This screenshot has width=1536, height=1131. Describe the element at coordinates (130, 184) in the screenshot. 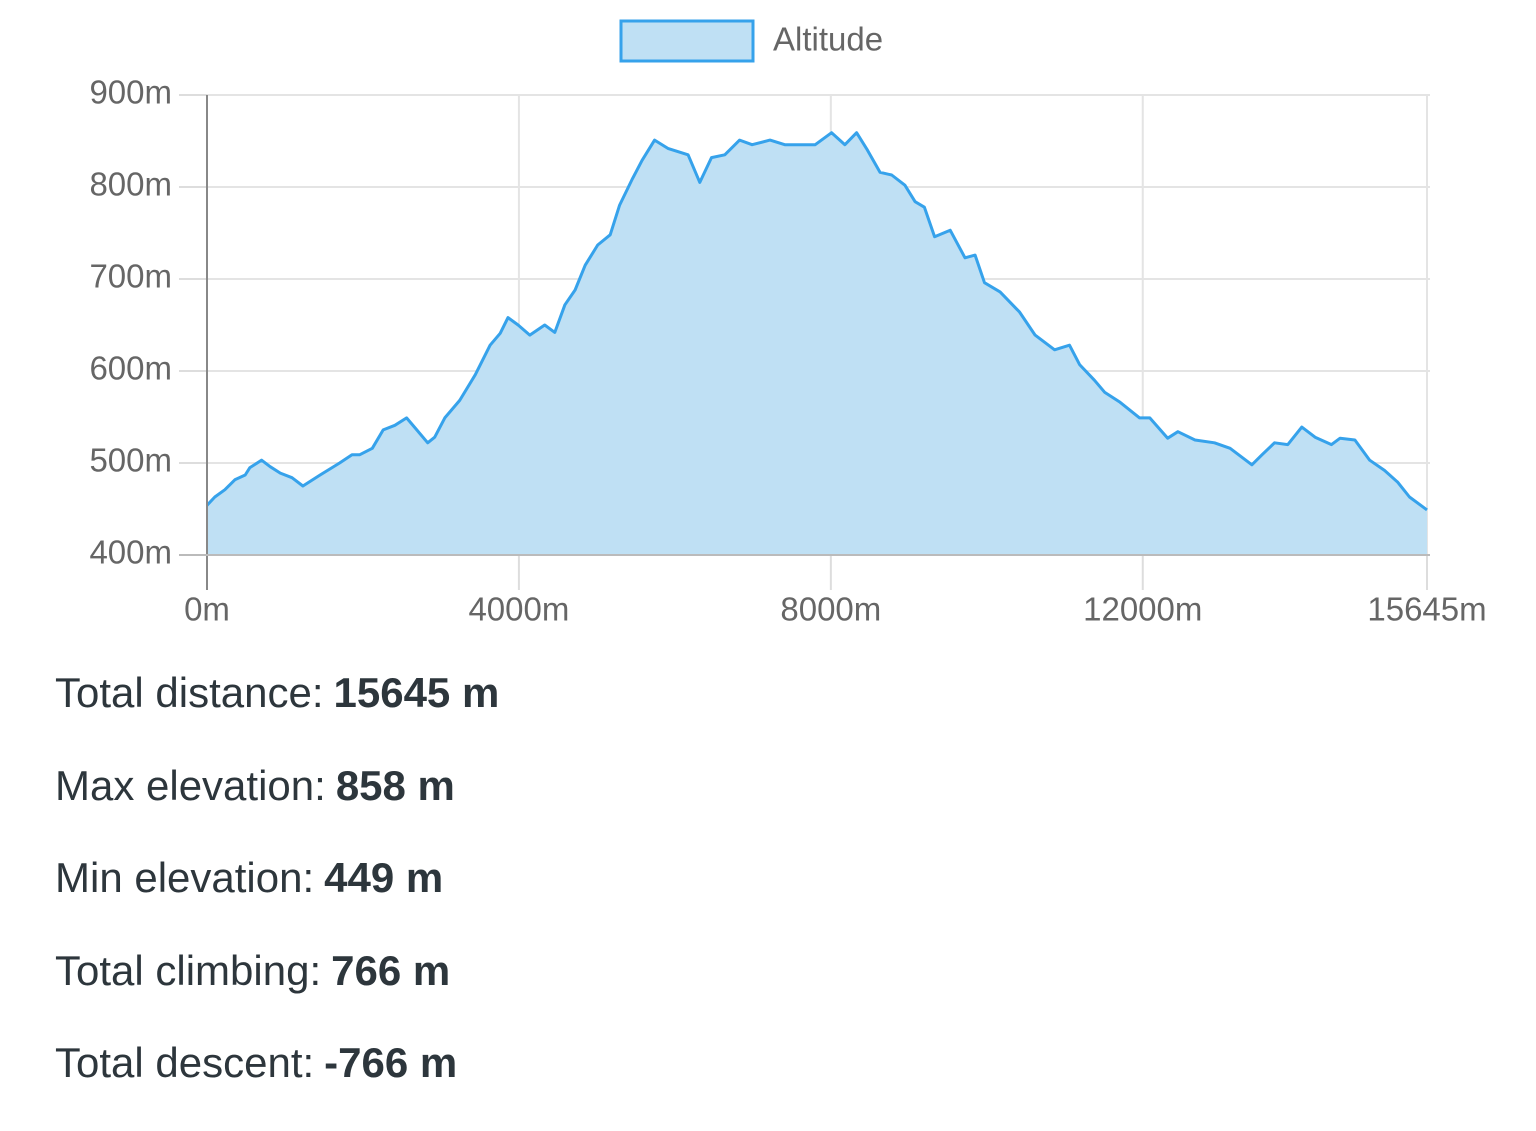

I see `y-tick-label: 800m` at that location.